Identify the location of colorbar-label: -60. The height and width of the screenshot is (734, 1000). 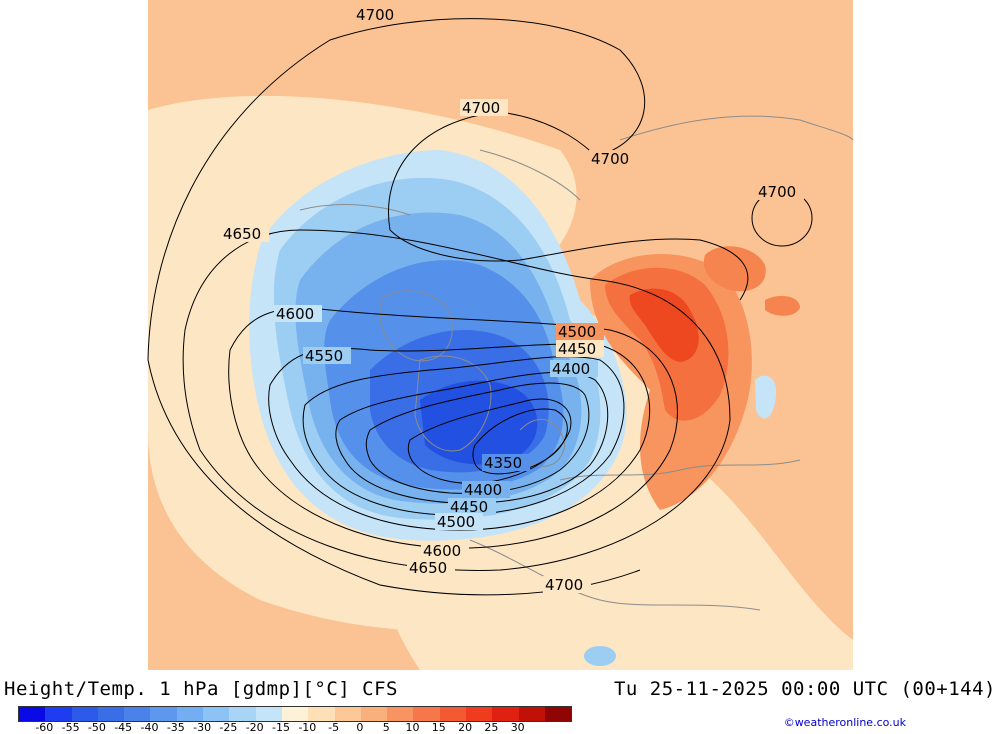
(44, 727).